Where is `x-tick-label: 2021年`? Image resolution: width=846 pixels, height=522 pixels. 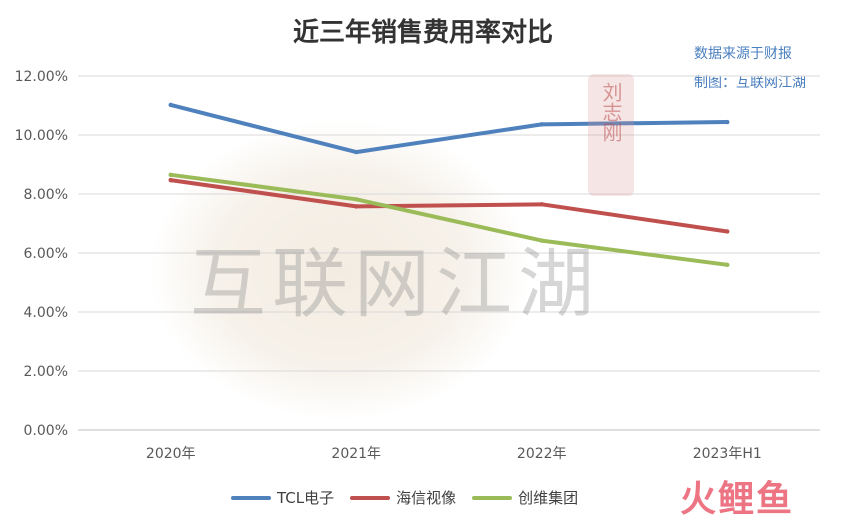 x-tick-label: 2021年 is located at coordinates (356, 454).